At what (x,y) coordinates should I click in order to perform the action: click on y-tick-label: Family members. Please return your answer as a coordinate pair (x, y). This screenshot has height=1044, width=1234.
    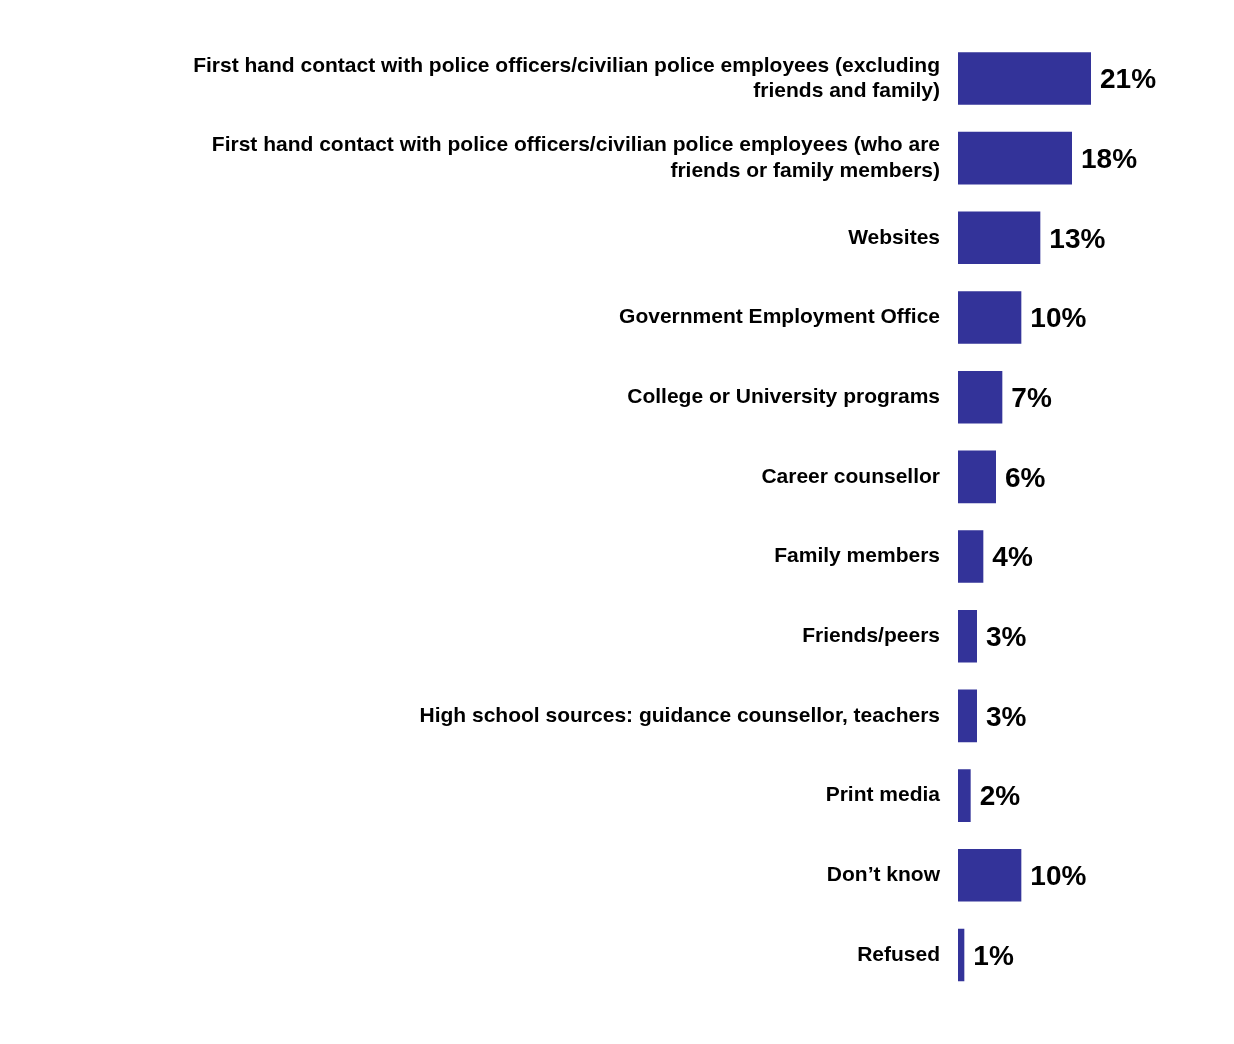
    Looking at the image, I should click on (857, 555).